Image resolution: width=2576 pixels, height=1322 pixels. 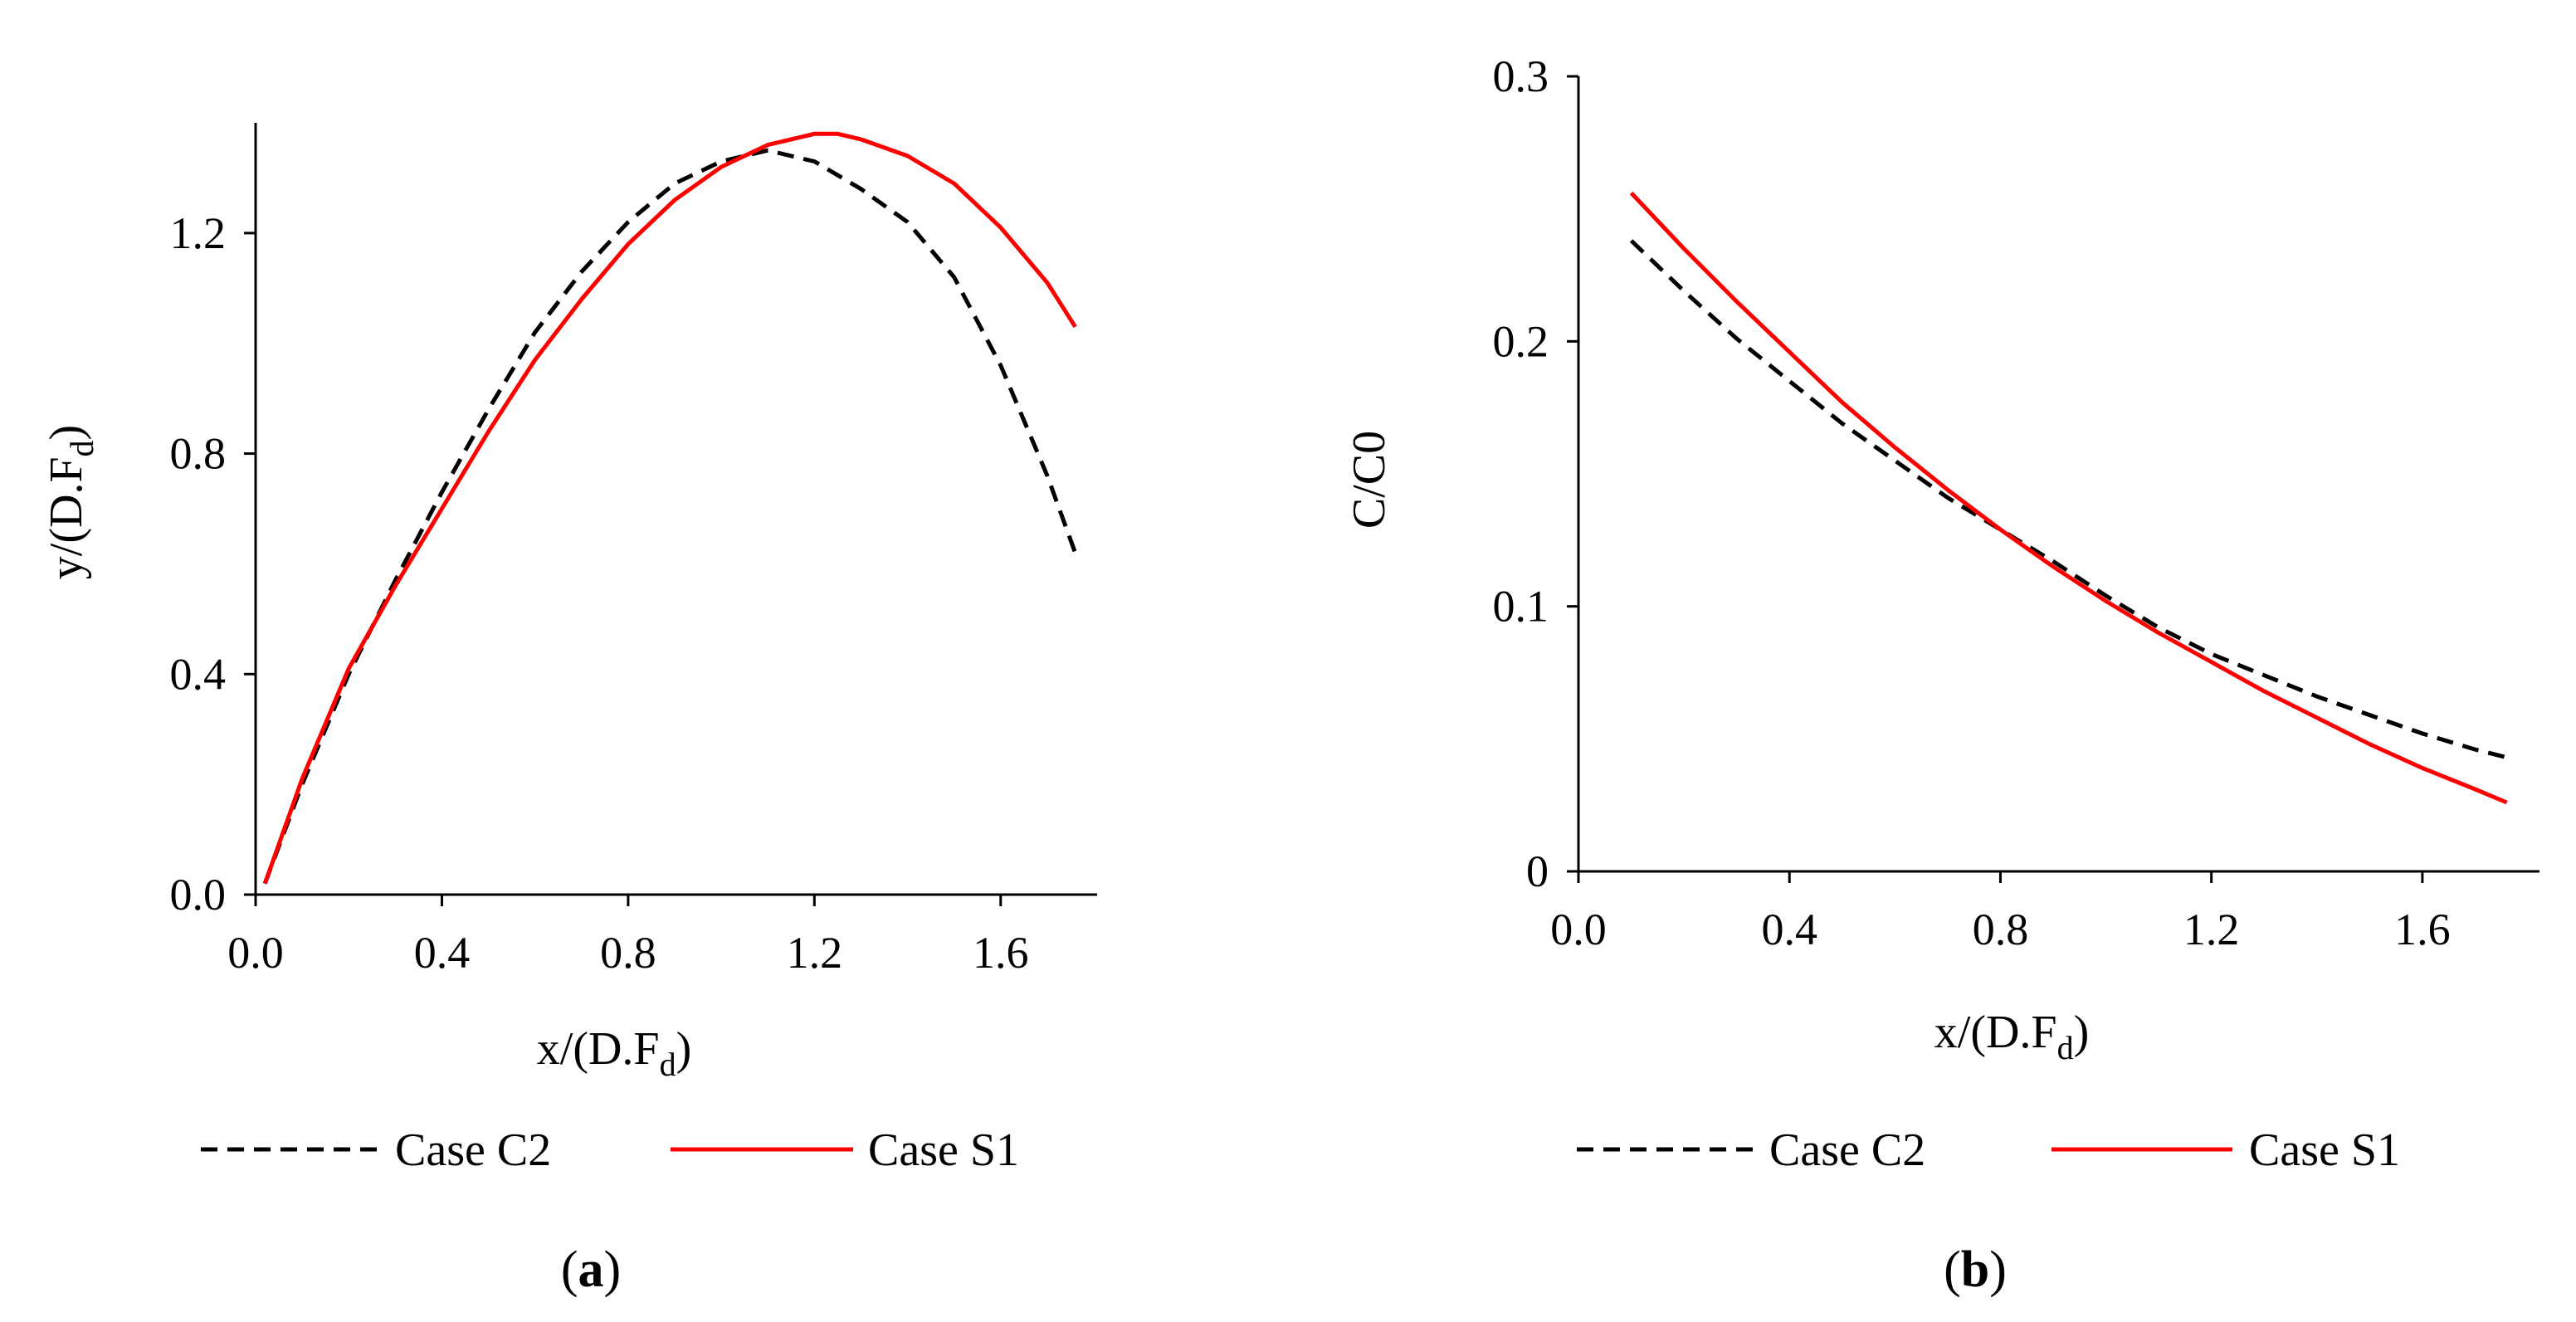 I want to click on panel-caption: (b), so click(x=1976, y=1270).